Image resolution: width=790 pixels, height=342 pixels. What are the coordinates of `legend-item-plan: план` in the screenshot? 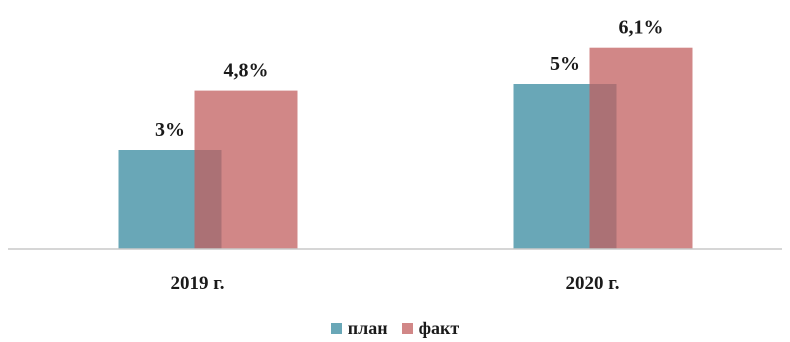 It's located at (359, 328).